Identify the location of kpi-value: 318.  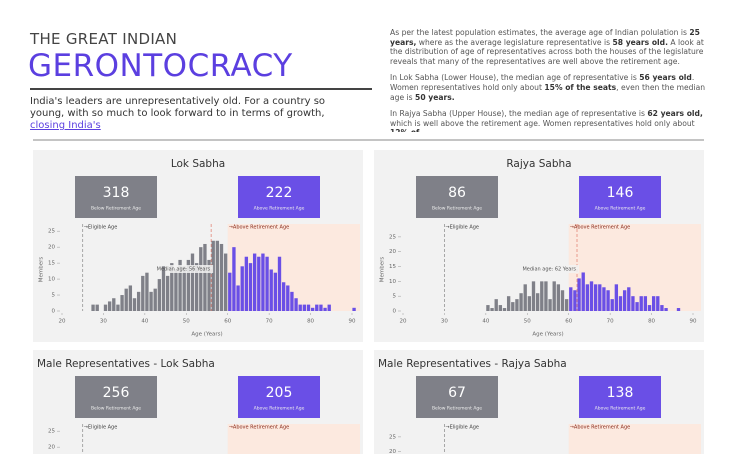
(116, 193).